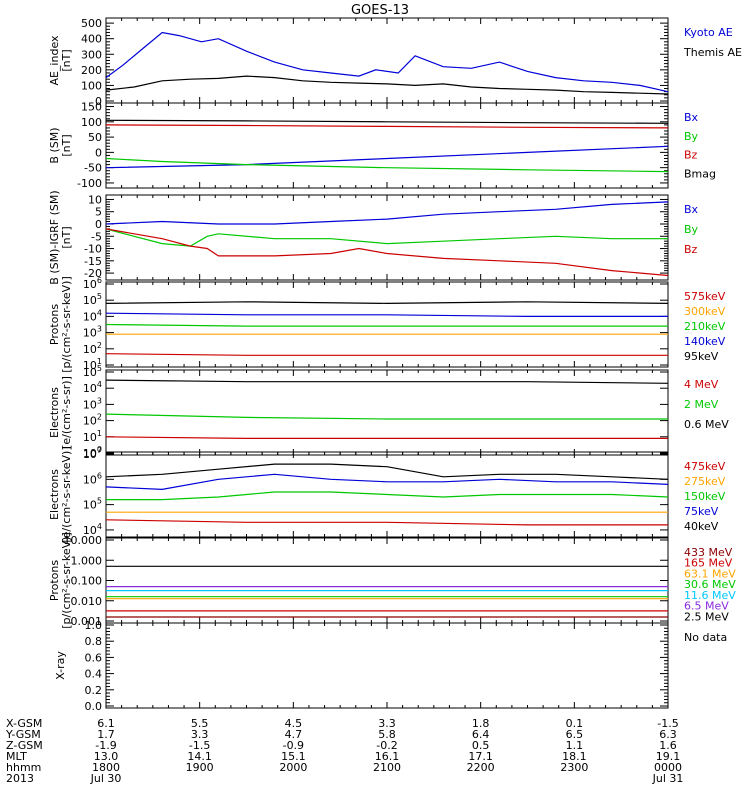 The image size is (750, 800). What do you see at coordinates (706, 616) in the screenshot?
I see `legend-entry: 2.5 MeV` at bounding box center [706, 616].